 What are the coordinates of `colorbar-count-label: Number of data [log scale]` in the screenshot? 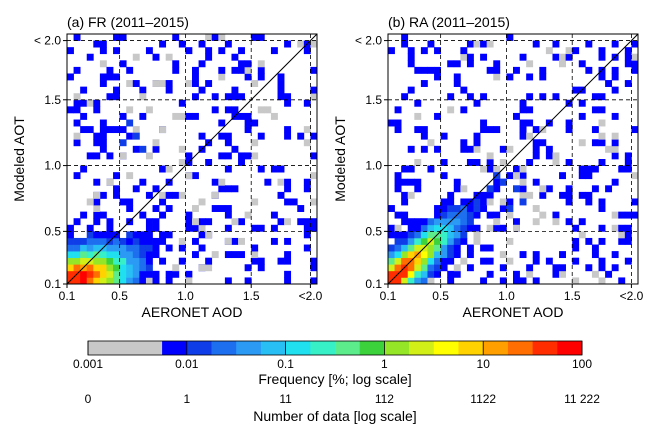 It's located at (334, 416).